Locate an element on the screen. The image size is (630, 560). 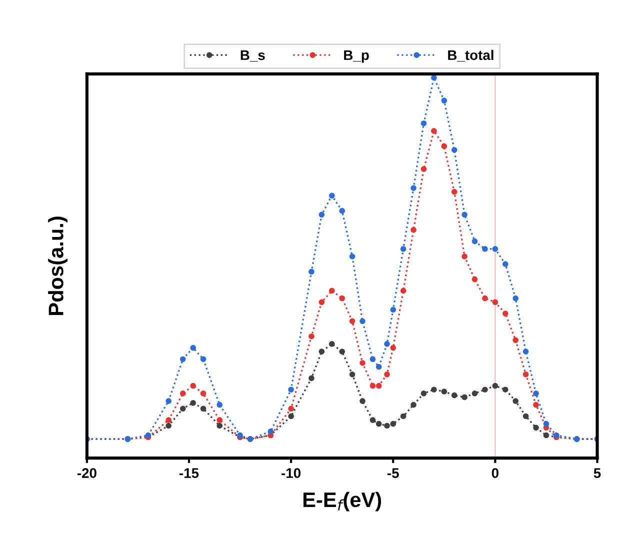
legend-label: B_p is located at coordinates (356, 56).